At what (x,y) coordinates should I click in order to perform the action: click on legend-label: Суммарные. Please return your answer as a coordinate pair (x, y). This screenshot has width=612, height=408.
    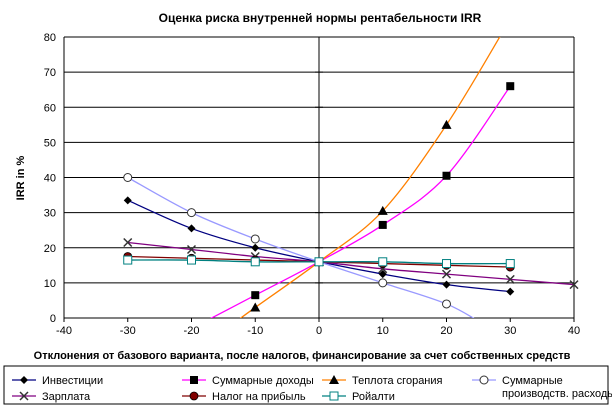
    Looking at the image, I should click on (532, 381).